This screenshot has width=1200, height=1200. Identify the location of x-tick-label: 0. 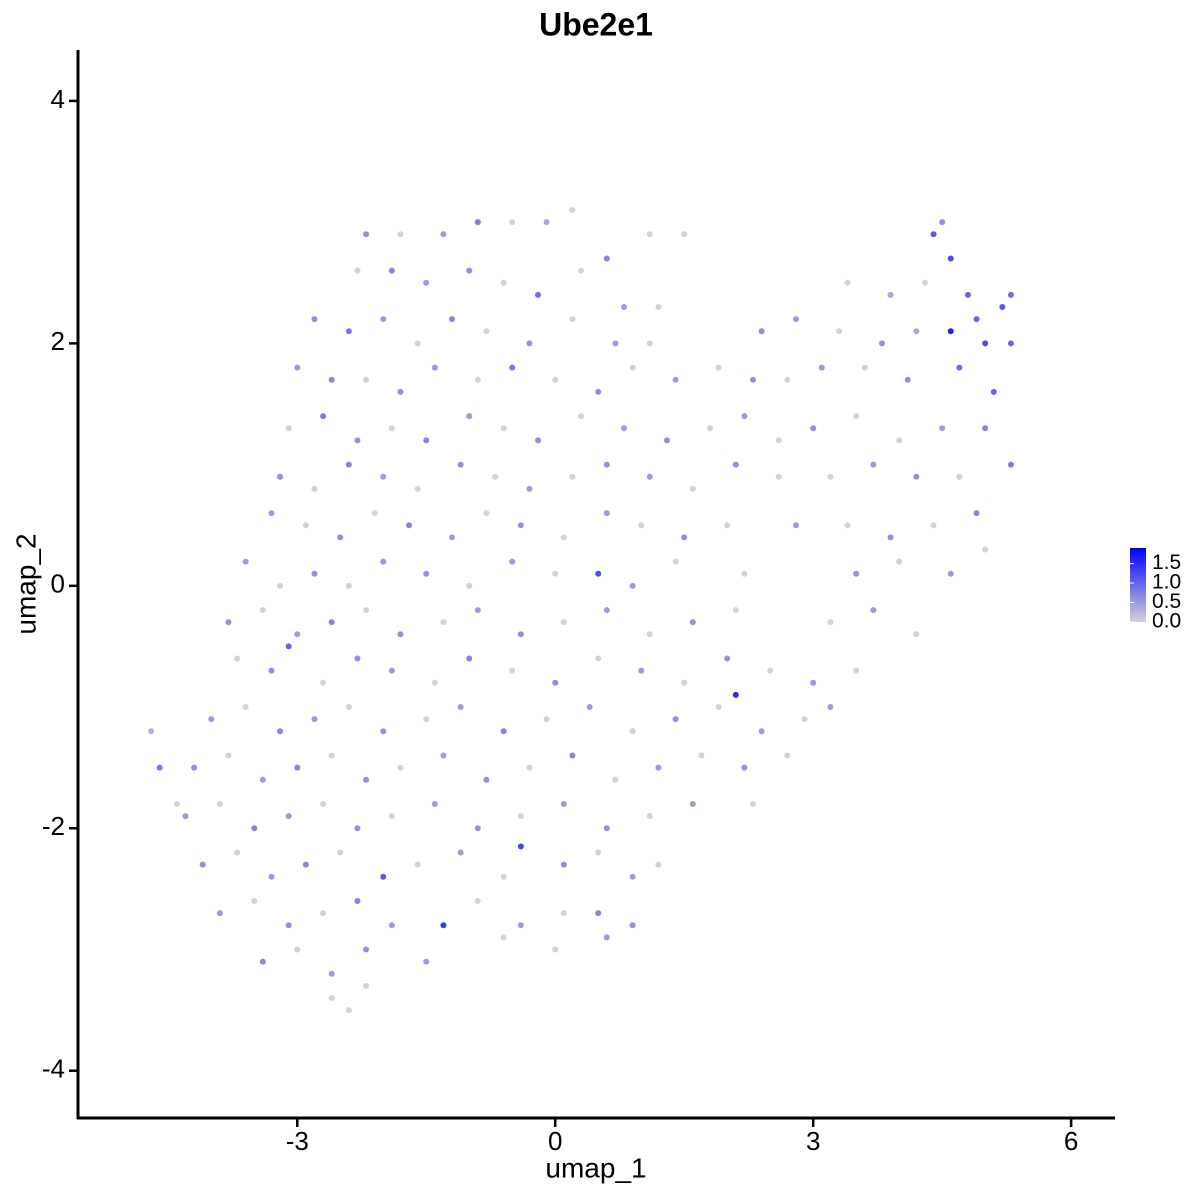
(555, 1141).